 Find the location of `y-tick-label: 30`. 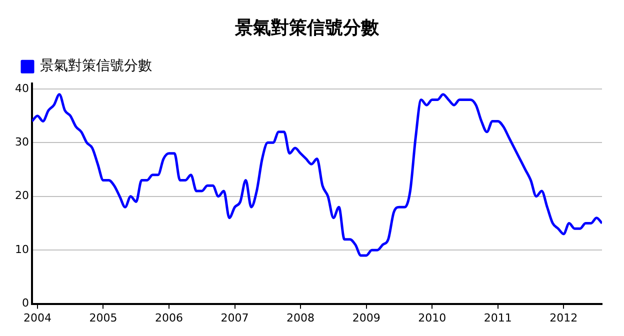

y-tick-label: 30 is located at coordinates (21, 142).